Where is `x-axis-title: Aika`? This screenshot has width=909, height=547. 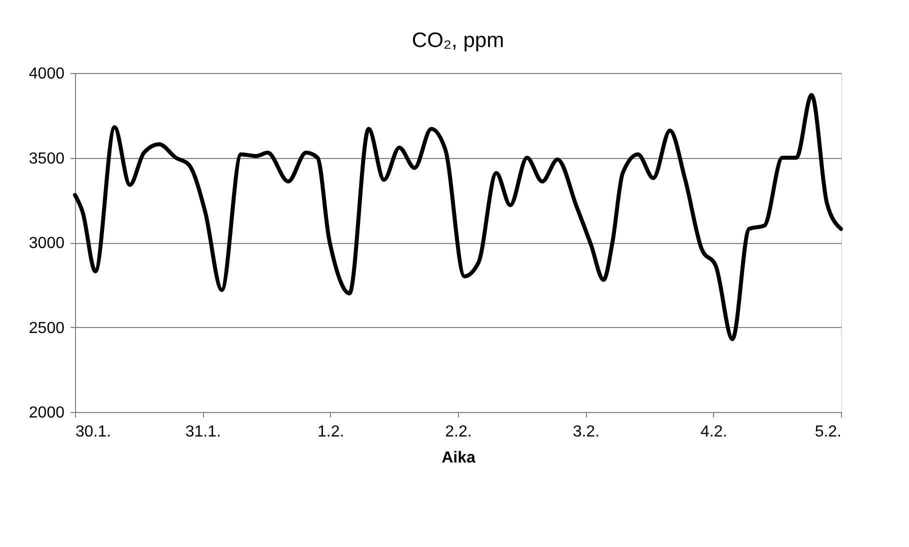
x-axis-title: Aika is located at coordinates (459, 458).